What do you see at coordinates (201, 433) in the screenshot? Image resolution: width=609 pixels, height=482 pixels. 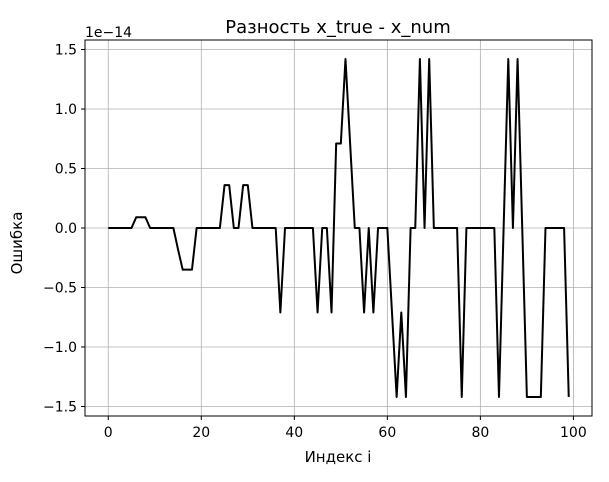 I see `x-tick-label: 20` at bounding box center [201, 433].